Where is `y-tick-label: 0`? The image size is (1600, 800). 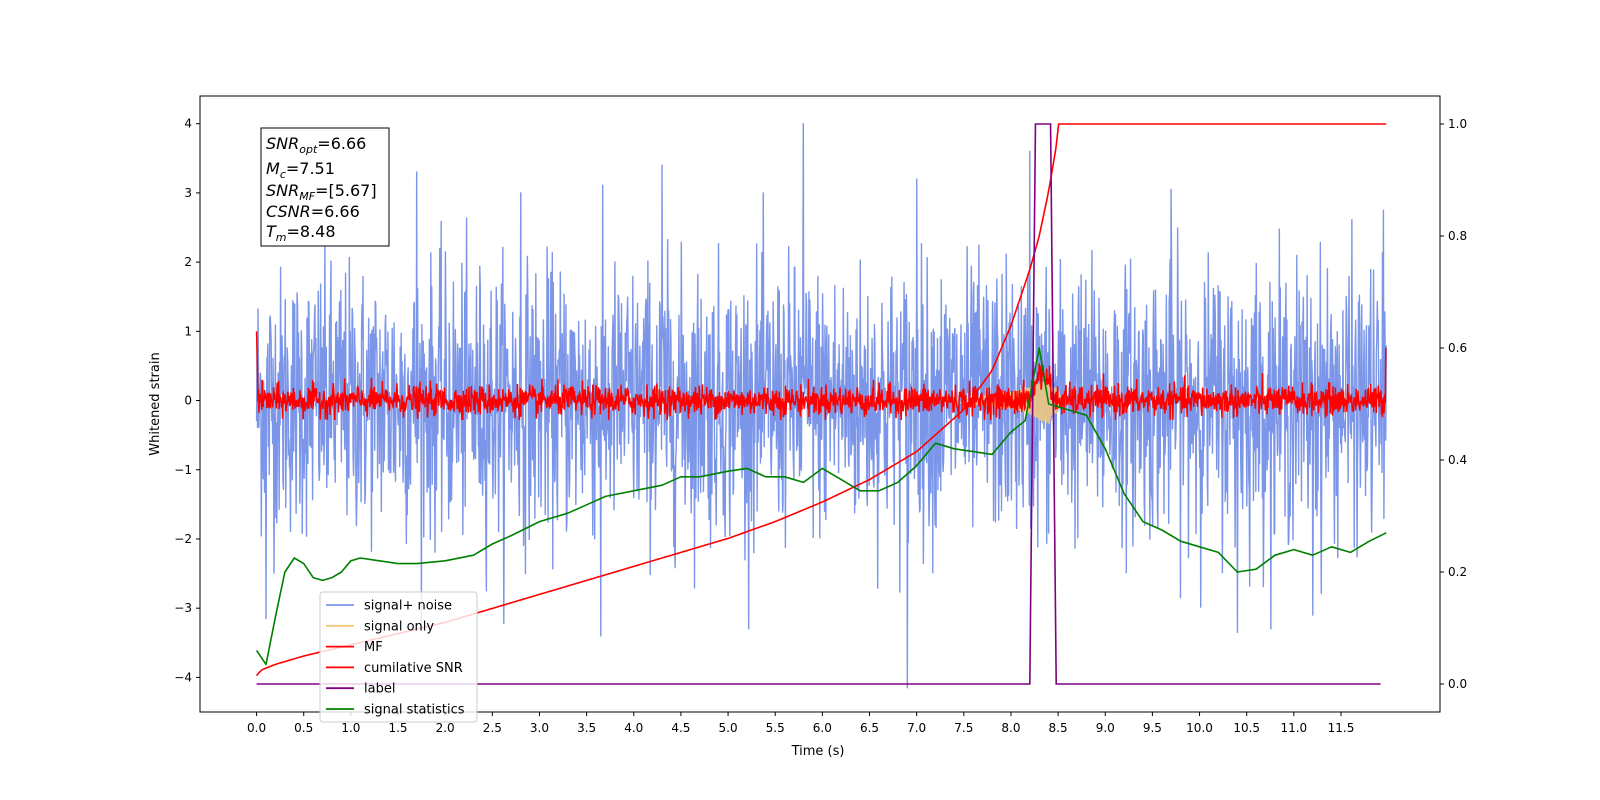
y-tick-label: 0 is located at coordinates (188, 401).